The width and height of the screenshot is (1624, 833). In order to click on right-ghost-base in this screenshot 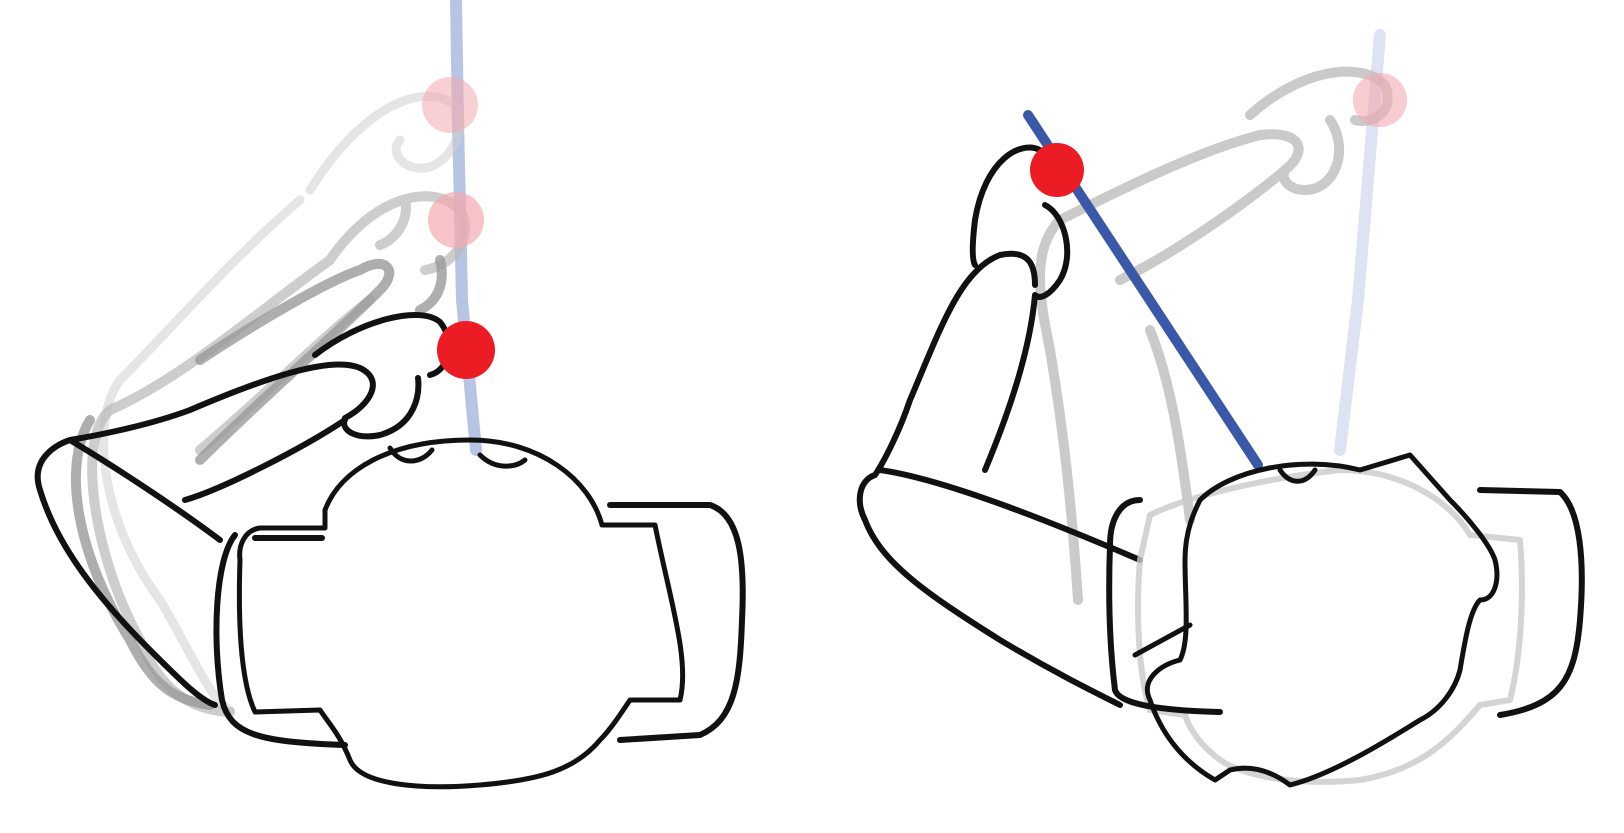, I will do `click(1330, 626)`.